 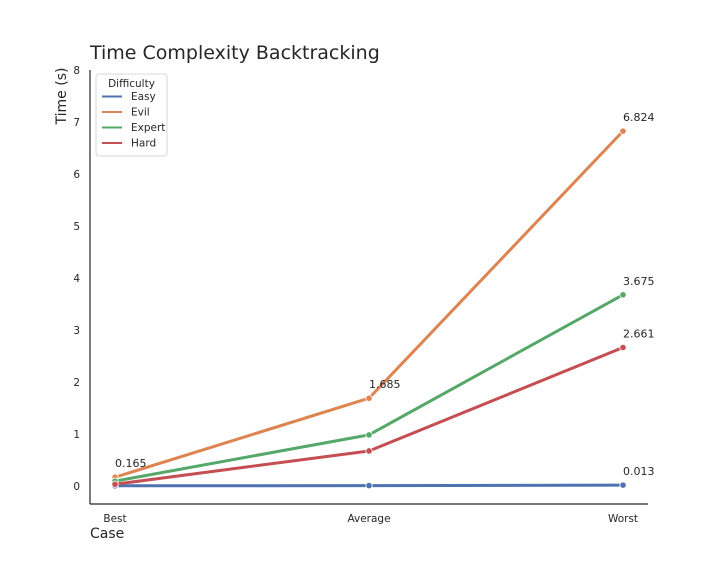 I want to click on y-axis-label: Time (s), so click(x=62, y=97).